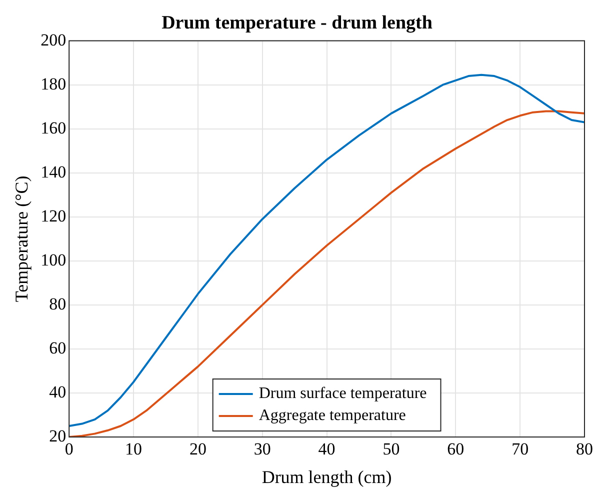 Image resolution: width=604 pixels, height=501 pixels. What do you see at coordinates (53, 260) in the screenshot?
I see `y-tick-label: 100` at bounding box center [53, 260].